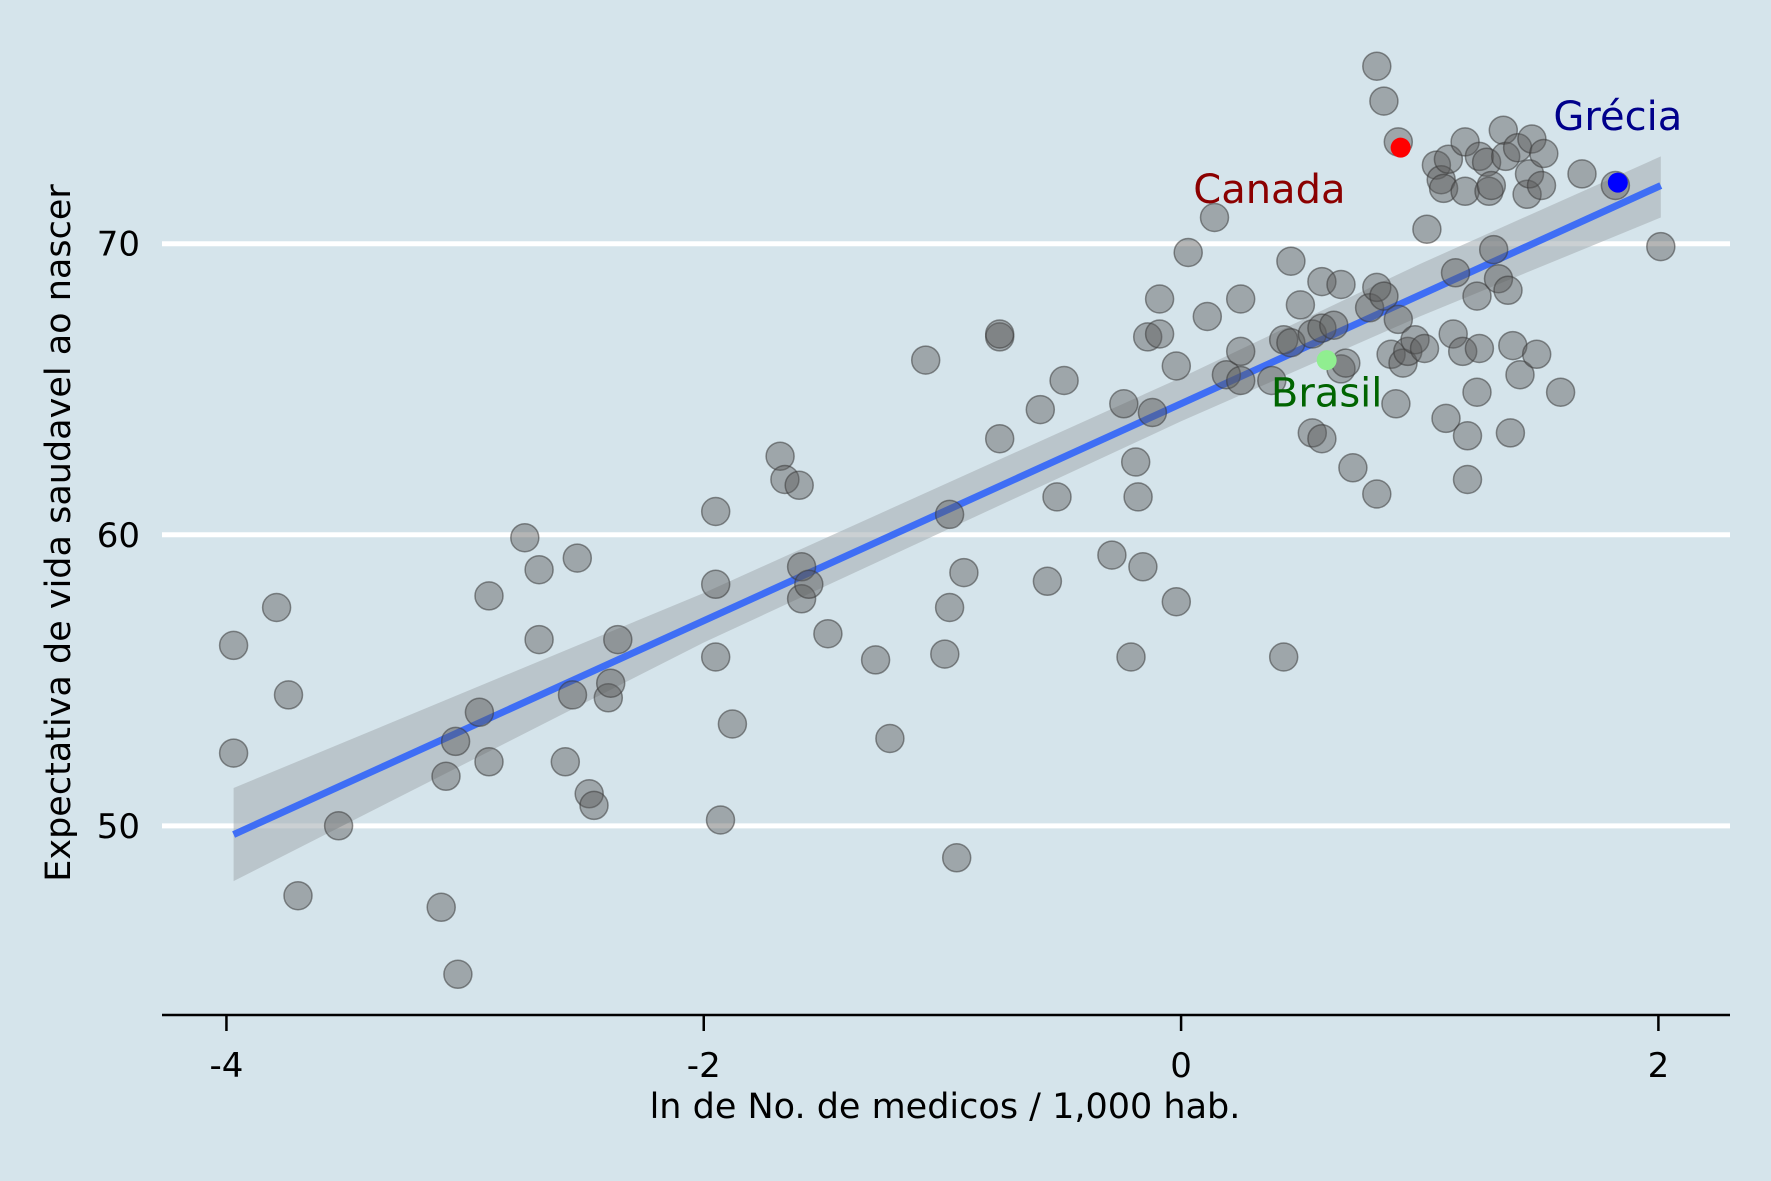  I want to click on y-axis-title: Expectativa de vida saudavel ao nascer, so click(59, 533).